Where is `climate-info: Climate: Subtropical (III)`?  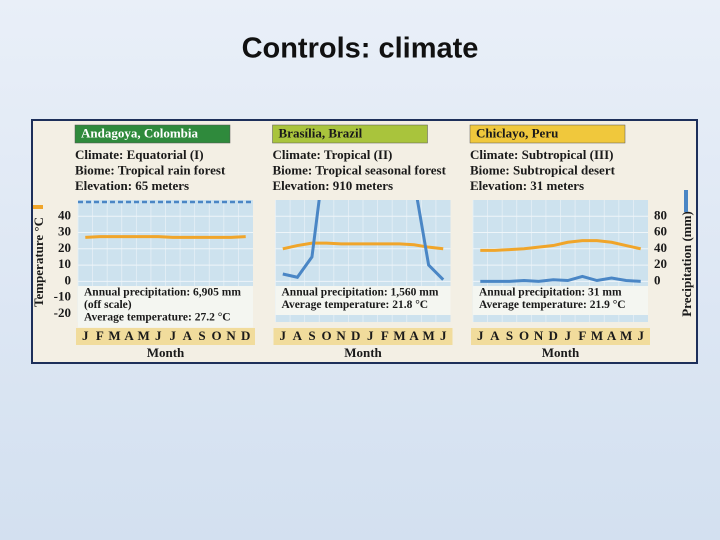
climate-info: Climate: Subtropical (III) is located at coordinates (541, 154).